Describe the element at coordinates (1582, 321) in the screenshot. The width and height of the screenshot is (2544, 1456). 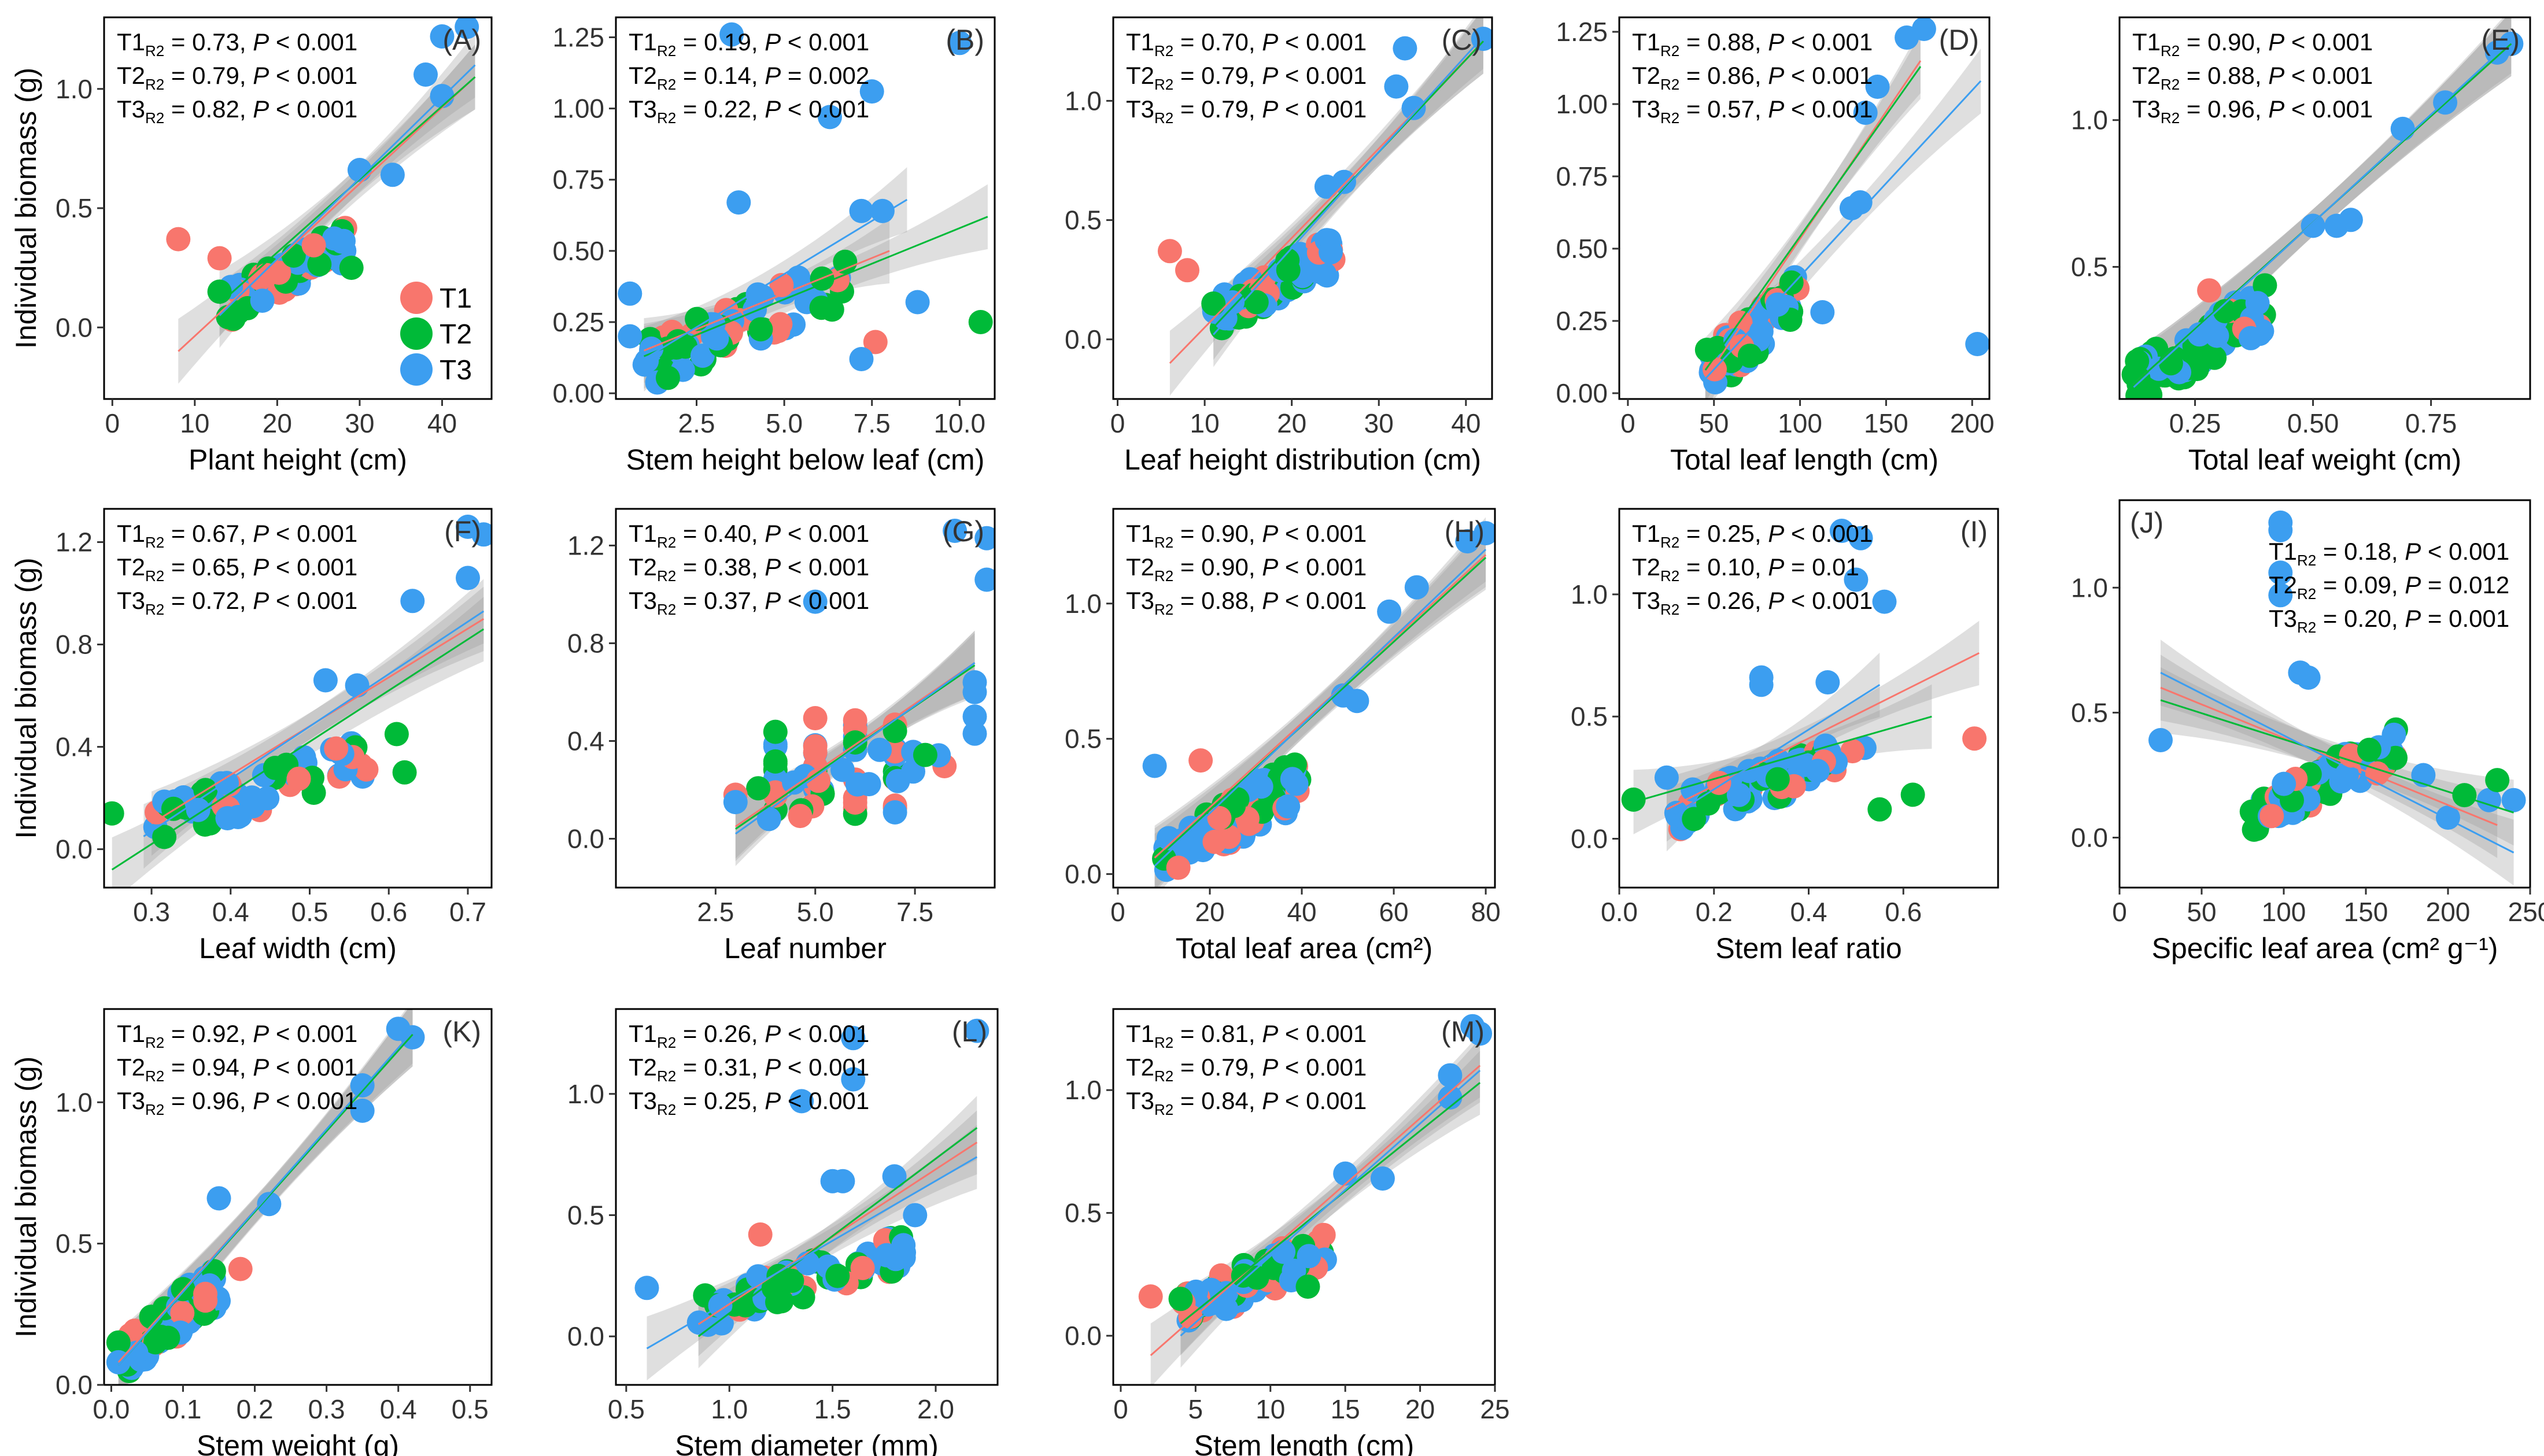
I see `y-tick-label: 0.25` at that location.